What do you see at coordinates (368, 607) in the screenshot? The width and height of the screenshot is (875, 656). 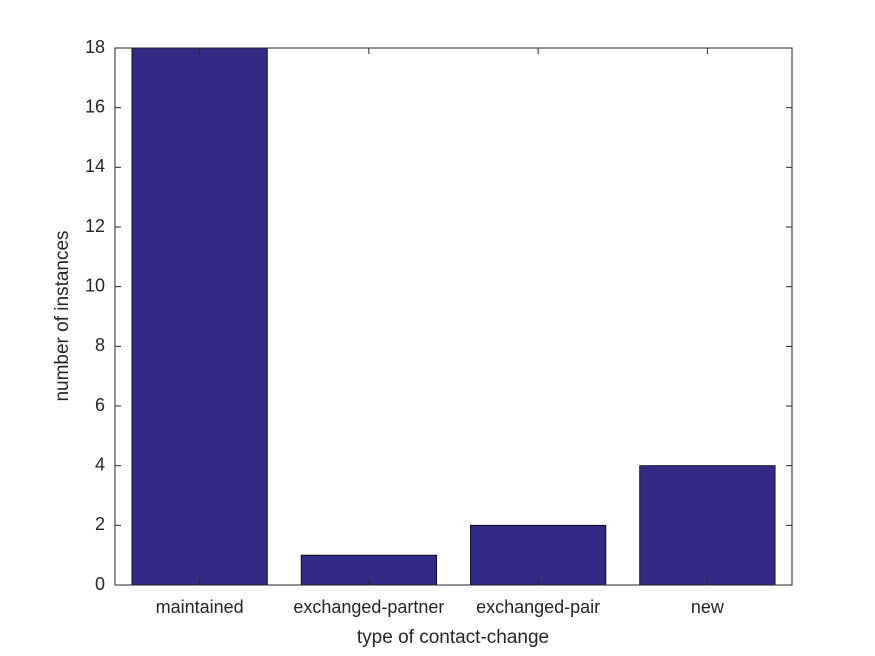 I see `x-tick-label: exchanged-partner` at bounding box center [368, 607].